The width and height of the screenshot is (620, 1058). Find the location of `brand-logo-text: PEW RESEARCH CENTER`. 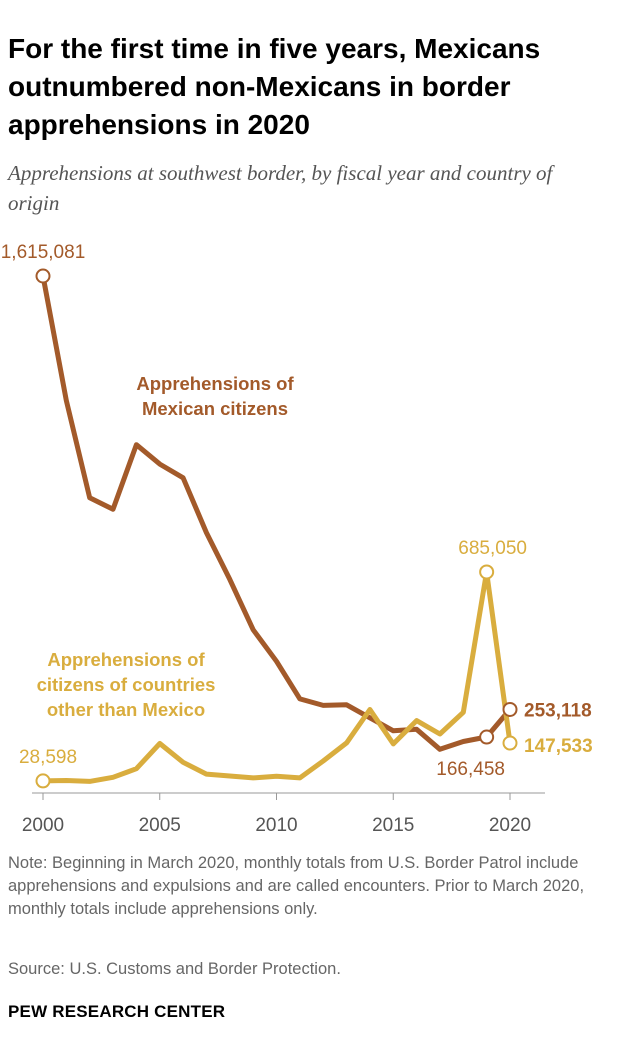

brand-logo-text: PEW RESEARCH CENTER is located at coordinates (117, 1011).